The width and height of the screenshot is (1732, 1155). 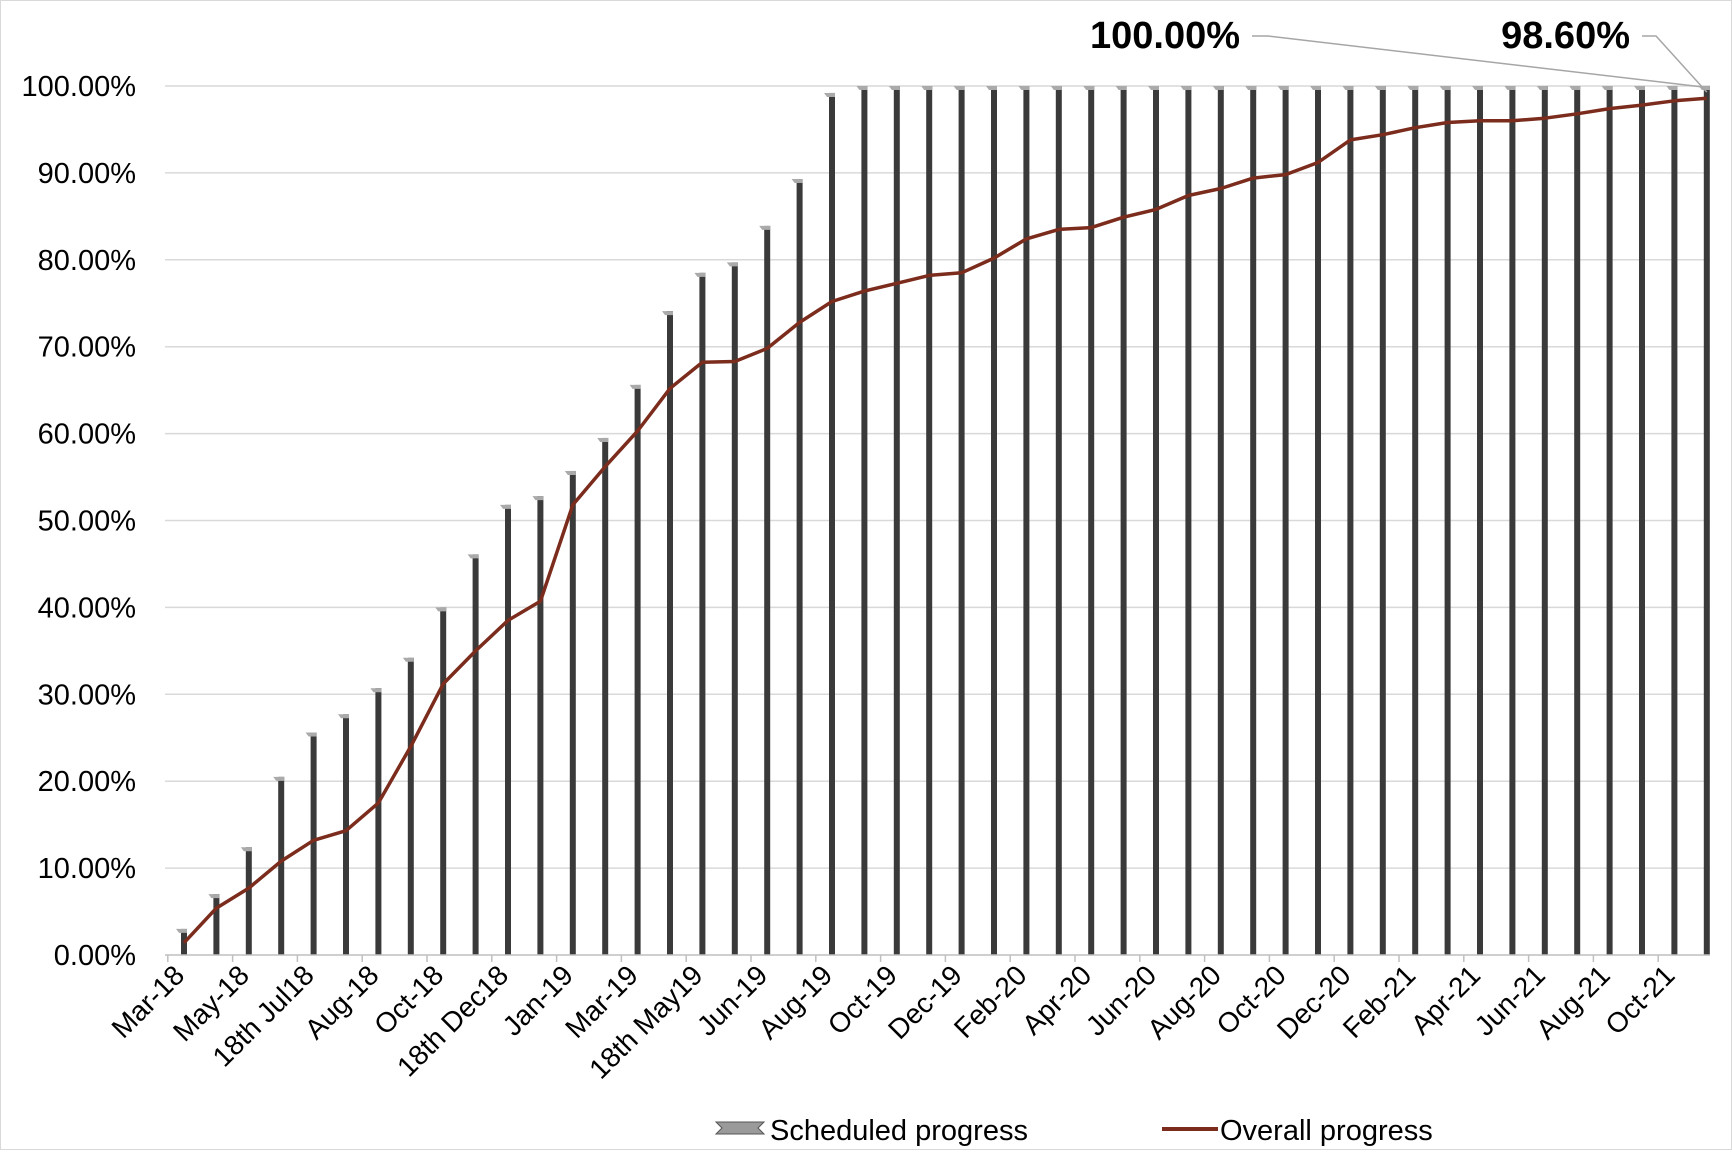 What do you see at coordinates (87, 261) in the screenshot?
I see `y-tick-label: 80.00%` at bounding box center [87, 261].